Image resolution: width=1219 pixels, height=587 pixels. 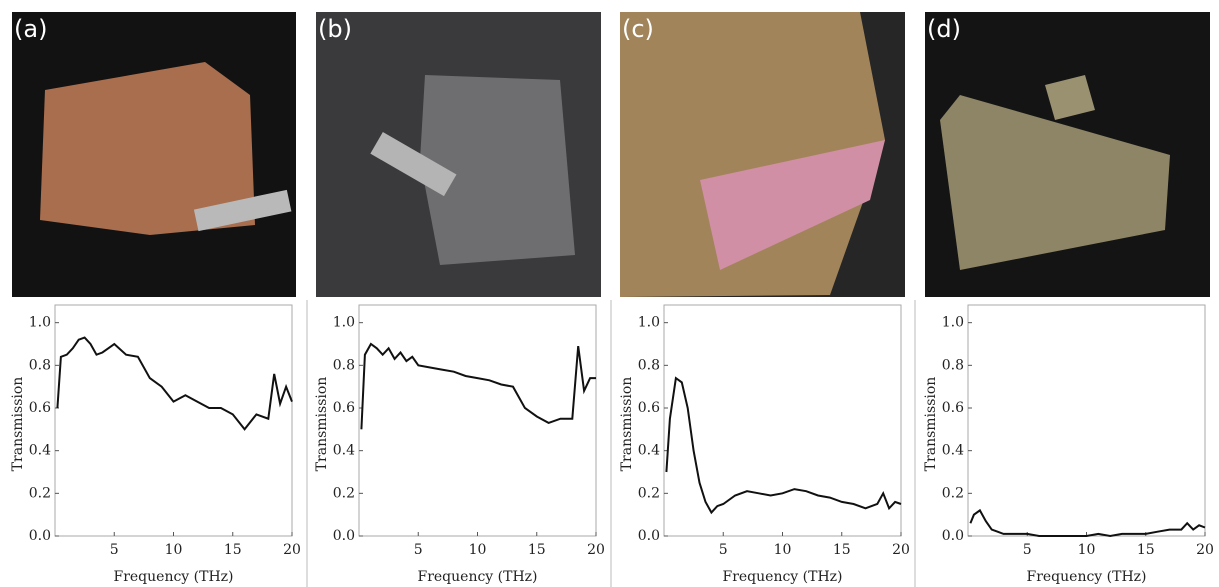 What do you see at coordinates (1070, 97) in the screenshot?
I see `gold-square` at bounding box center [1070, 97].